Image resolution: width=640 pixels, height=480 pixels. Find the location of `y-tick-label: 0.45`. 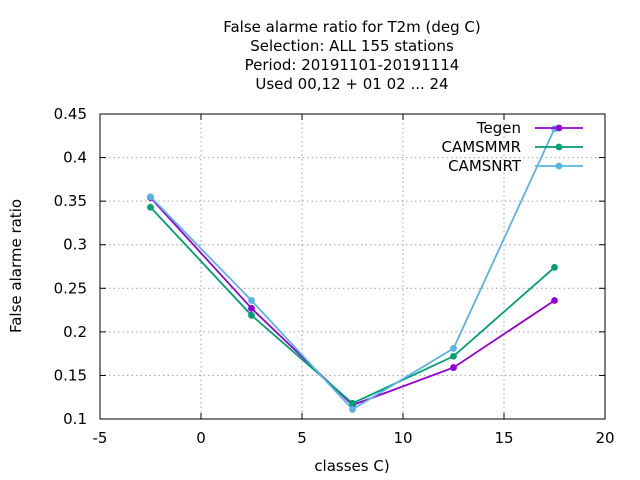

y-tick-label: 0.45 is located at coordinates (70, 114).